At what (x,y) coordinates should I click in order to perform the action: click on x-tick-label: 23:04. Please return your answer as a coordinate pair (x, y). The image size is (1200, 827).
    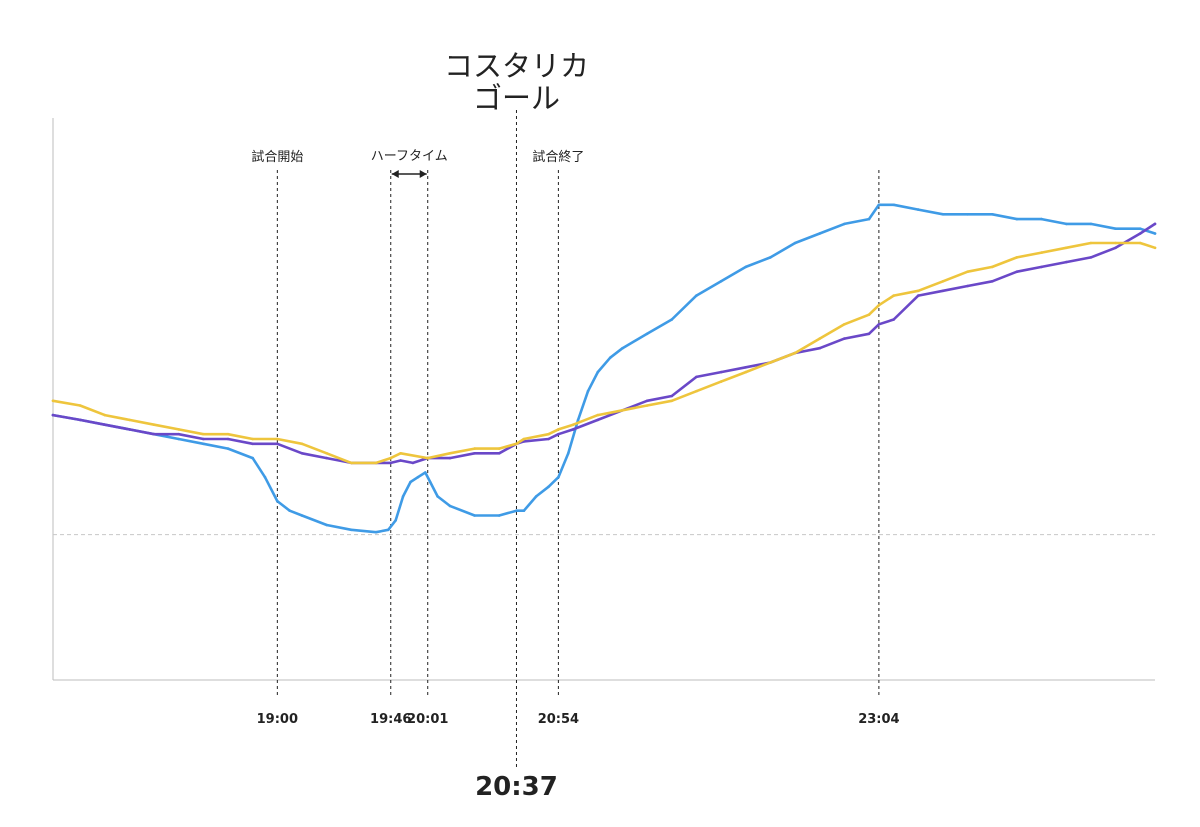
    Looking at the image, I should click on (878, 719).